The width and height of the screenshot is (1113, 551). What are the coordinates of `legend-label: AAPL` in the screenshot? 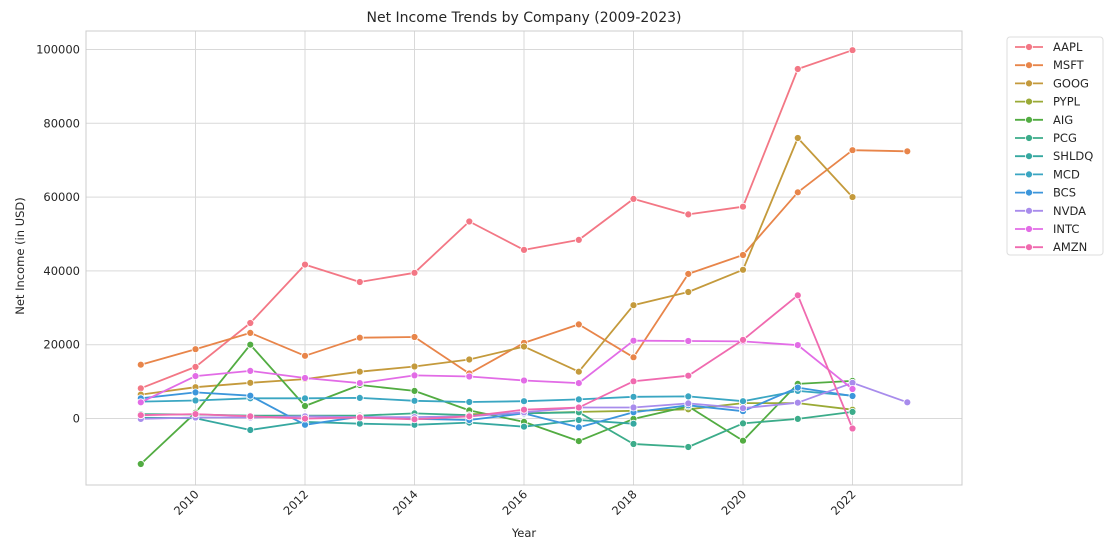 It's located at (1068, 47).